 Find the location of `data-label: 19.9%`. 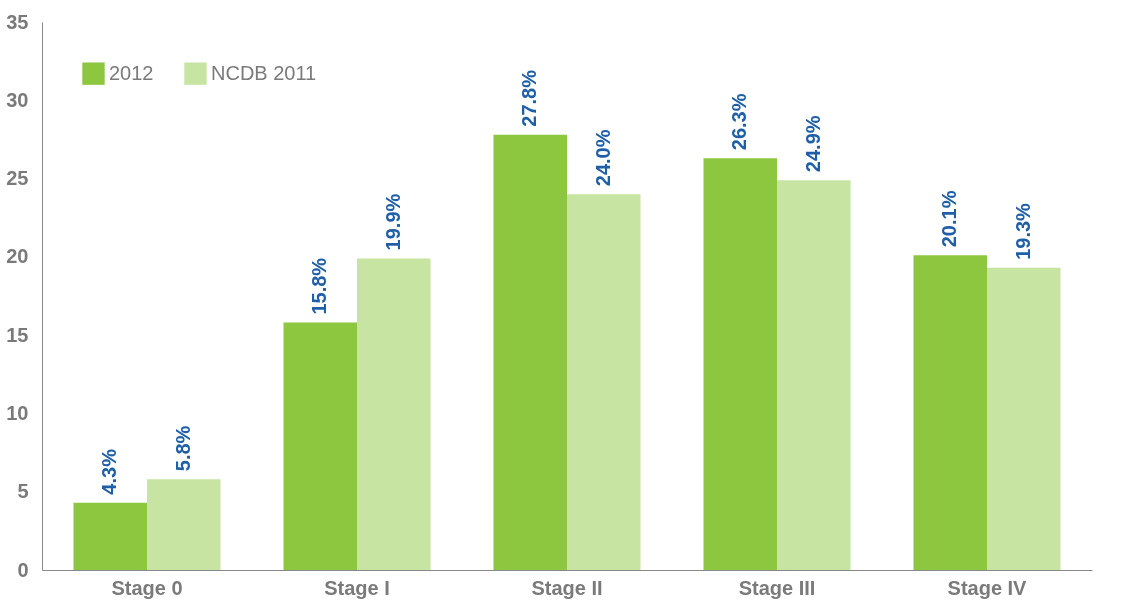

data-label: 19.9% is located at coordinates (392, 222).